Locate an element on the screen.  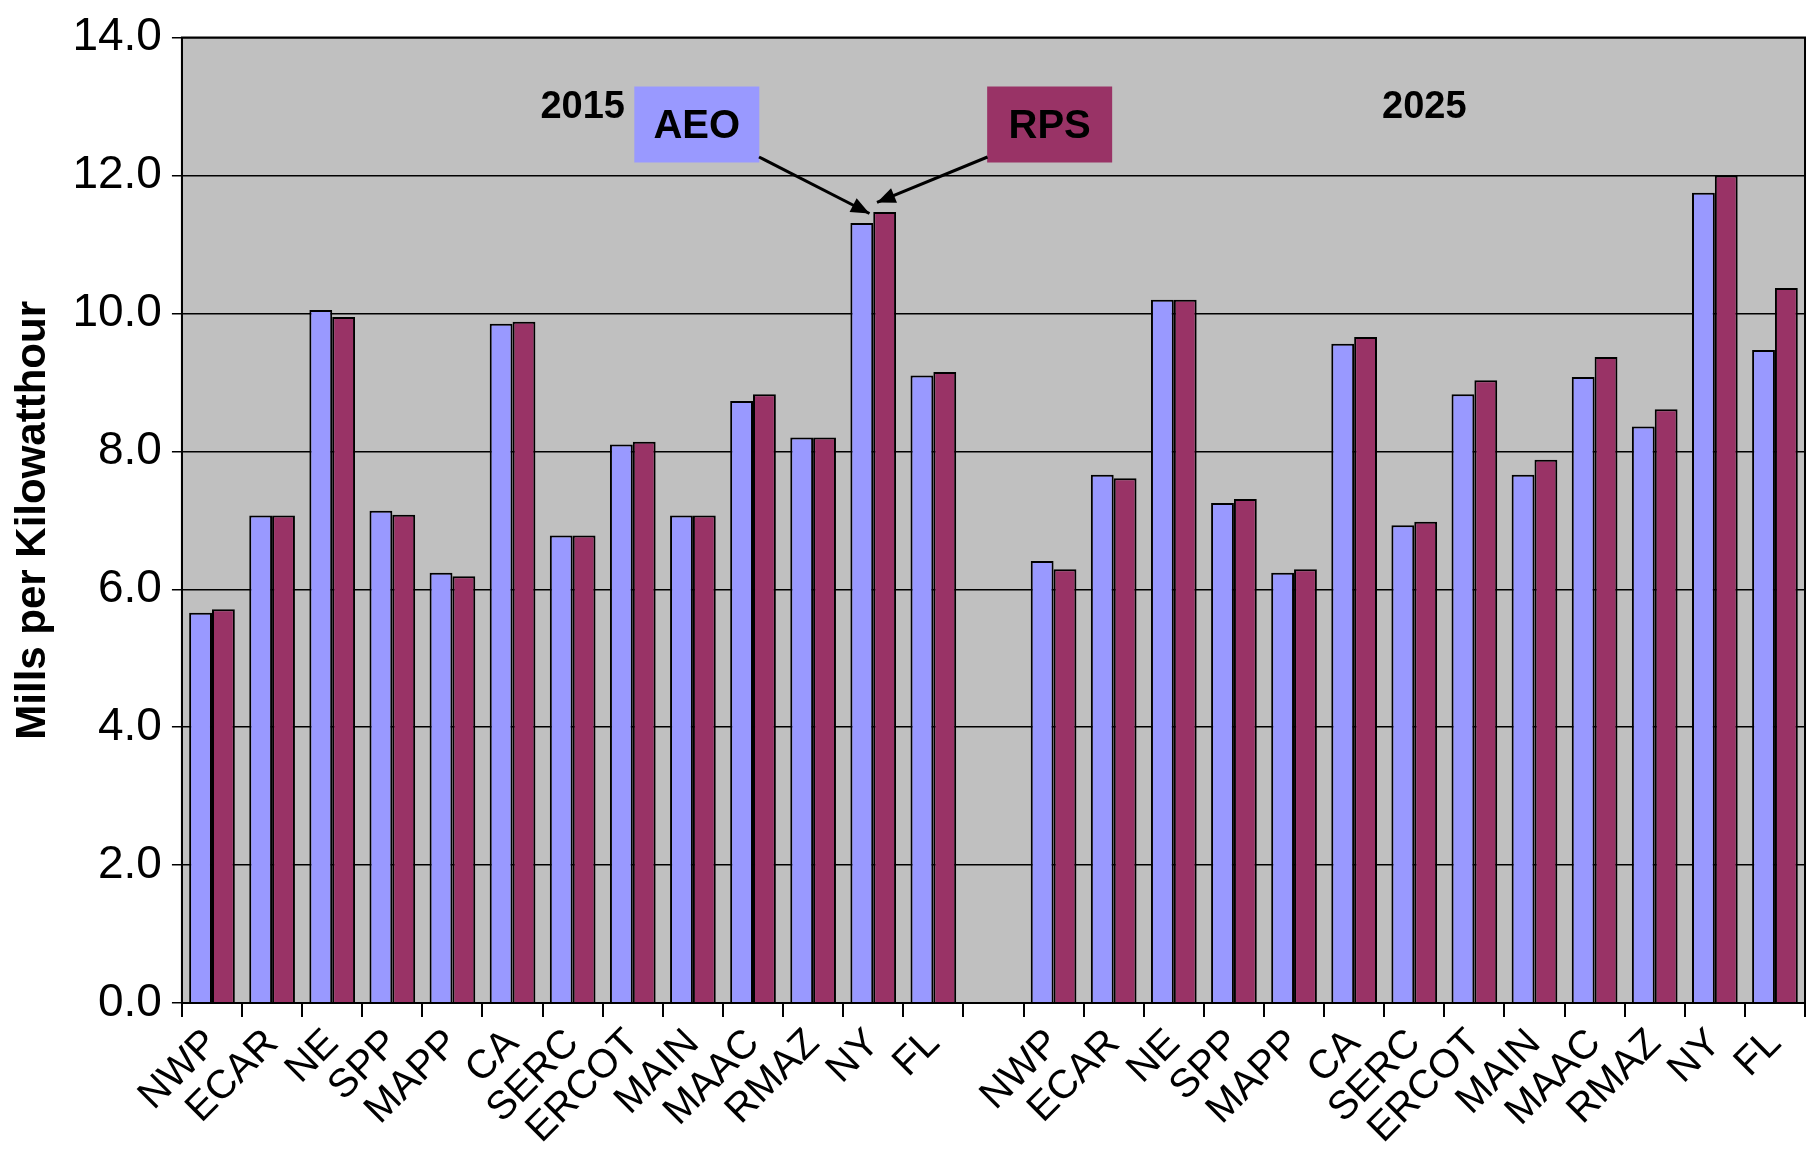
y-axis-title: Mills per Kilowatthour is located at coordinates (30, 520).